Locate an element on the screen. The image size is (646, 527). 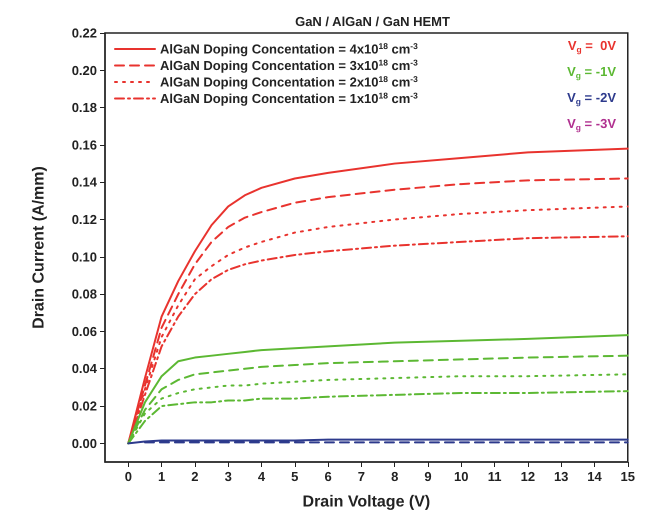
x-tick-label: 1 is located at coordinates (162, 476).